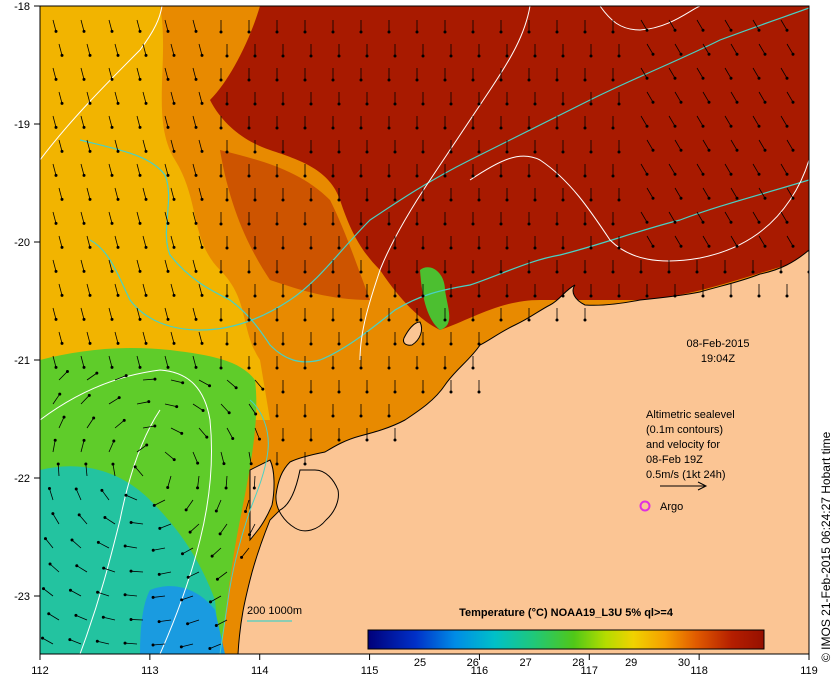 Image resolution: width=840 pixels, height=680 pixels. What do you see at coordinates (566, 639) in the screenshot?
I see `colorbar-gradient` at bounding box center [566, 639].